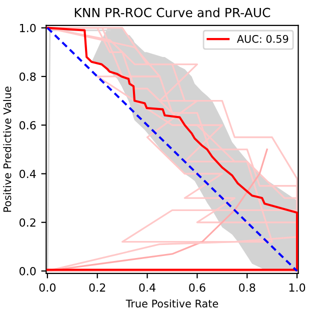 This screenshot has width=312, height=310. Describe the element at coordinates (262, 38) in the screenshot. I see `legend-label: AUC: 0.59` at that location.